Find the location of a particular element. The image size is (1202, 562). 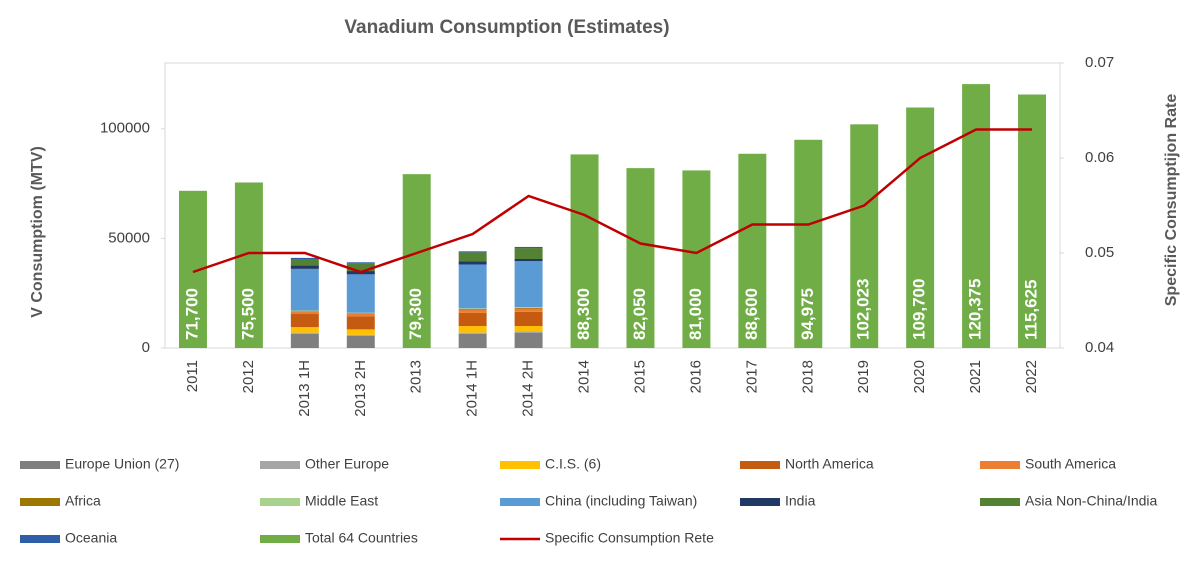

x-tick-label: 2013 1H is located at coordinates (304, 388).